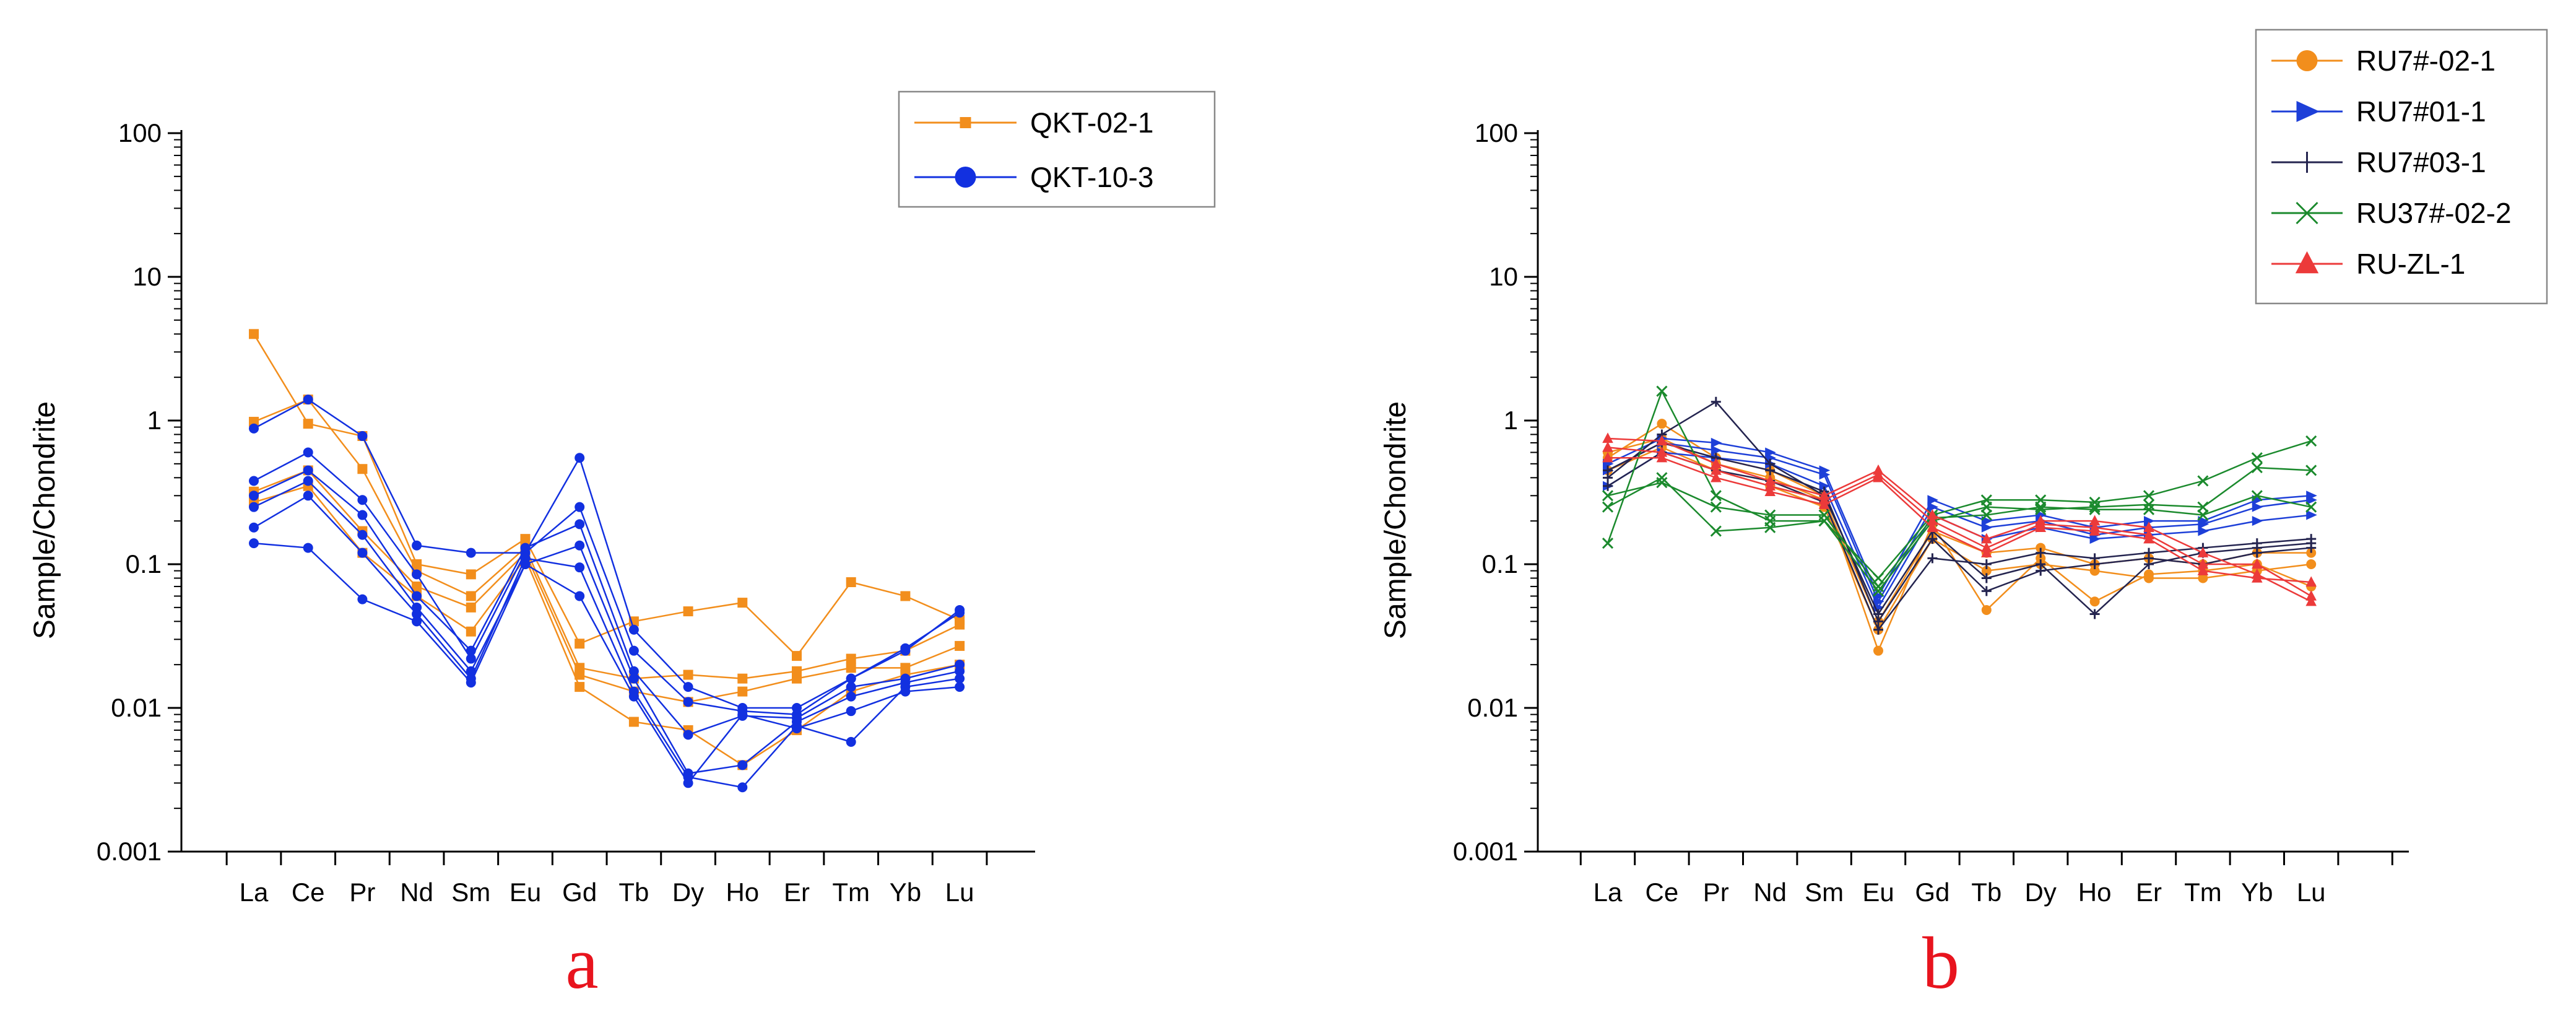  What do you see at coordinates (633, 892) in the screenshot?
I see `panel-a-xtick-label: Tb` at bounding box center [633, 892].